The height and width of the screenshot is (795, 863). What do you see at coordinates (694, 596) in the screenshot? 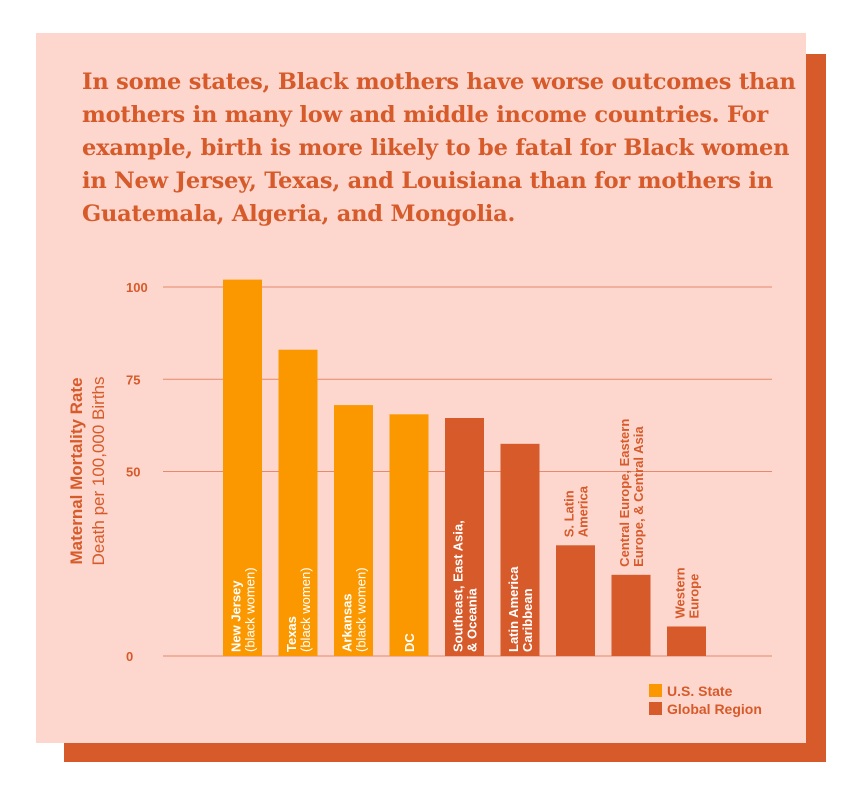
I see `bar-label: Europe` at bounding box center [694, 596].